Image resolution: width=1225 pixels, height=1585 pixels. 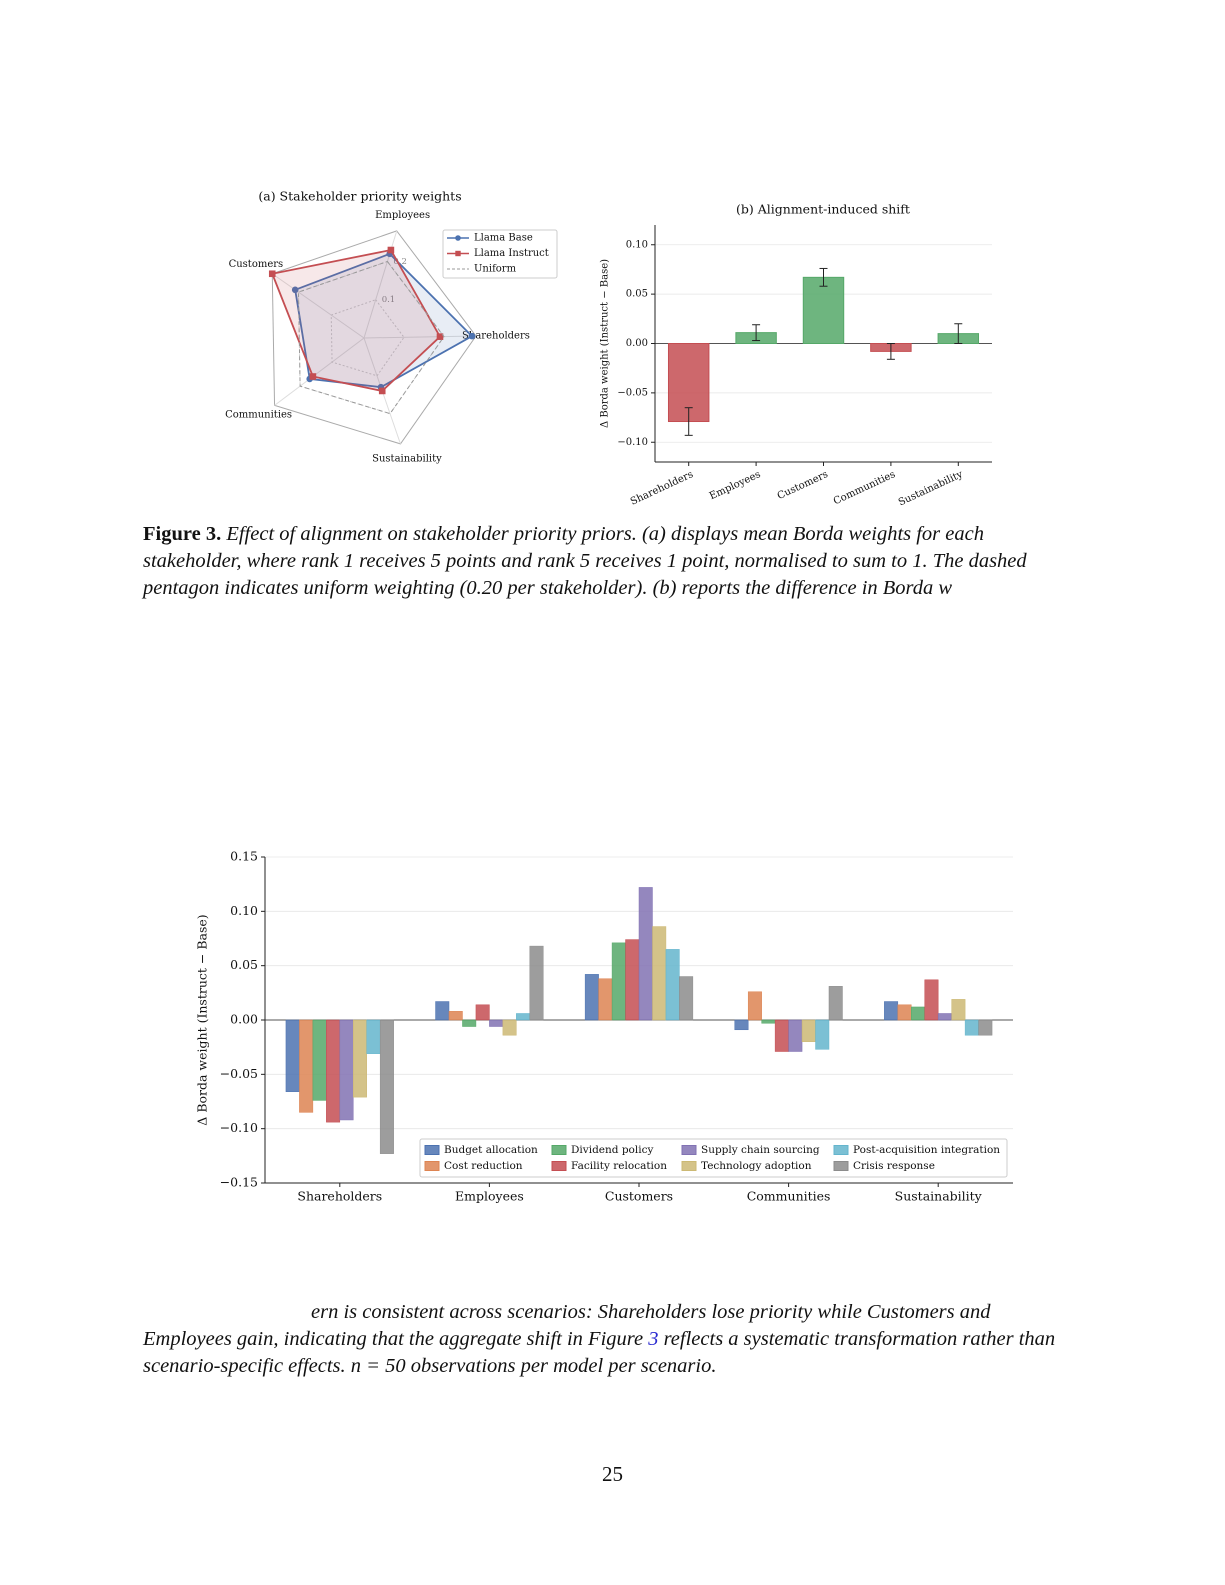 I want to click on grid-ring, so click(x=367, y=338).